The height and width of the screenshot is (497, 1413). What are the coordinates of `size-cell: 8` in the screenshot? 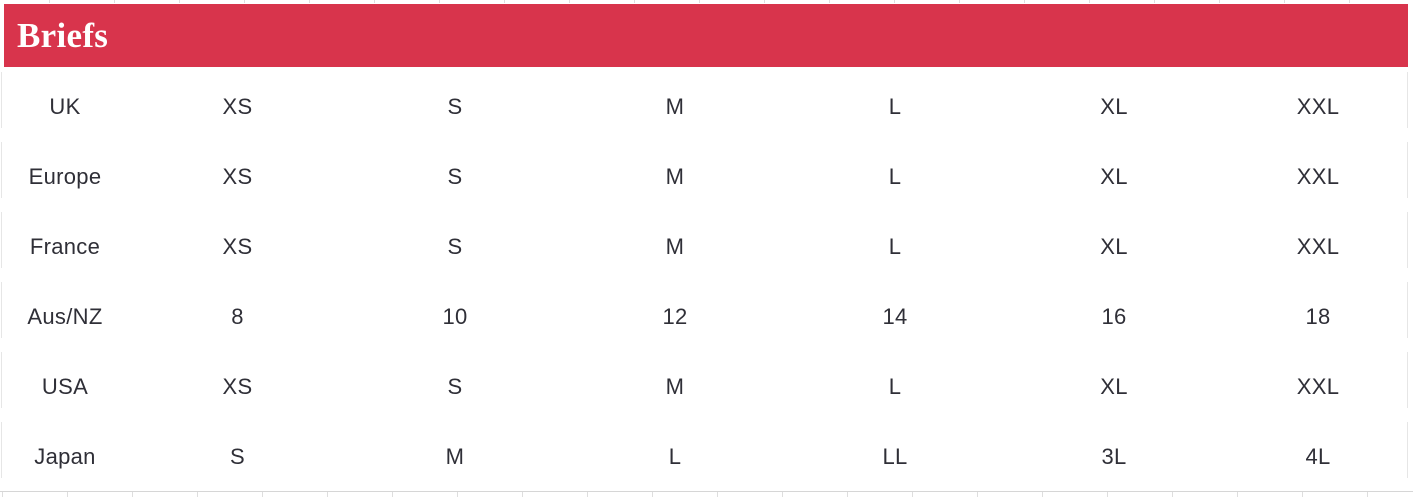 It's located at (237, 316).